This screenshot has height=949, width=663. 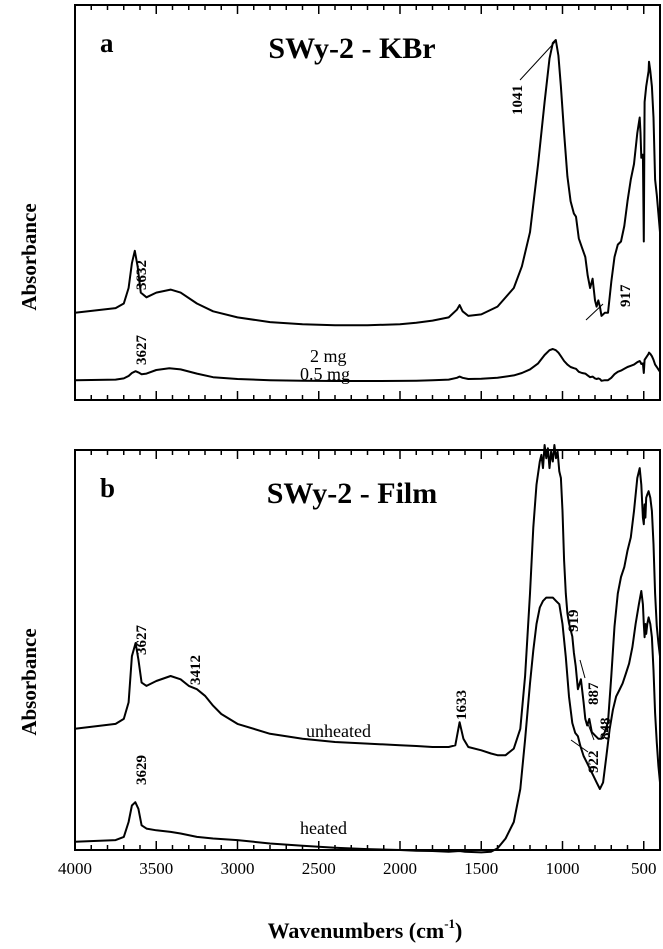 I want to click on annotation-848-leader, so click(x=591, y=732).